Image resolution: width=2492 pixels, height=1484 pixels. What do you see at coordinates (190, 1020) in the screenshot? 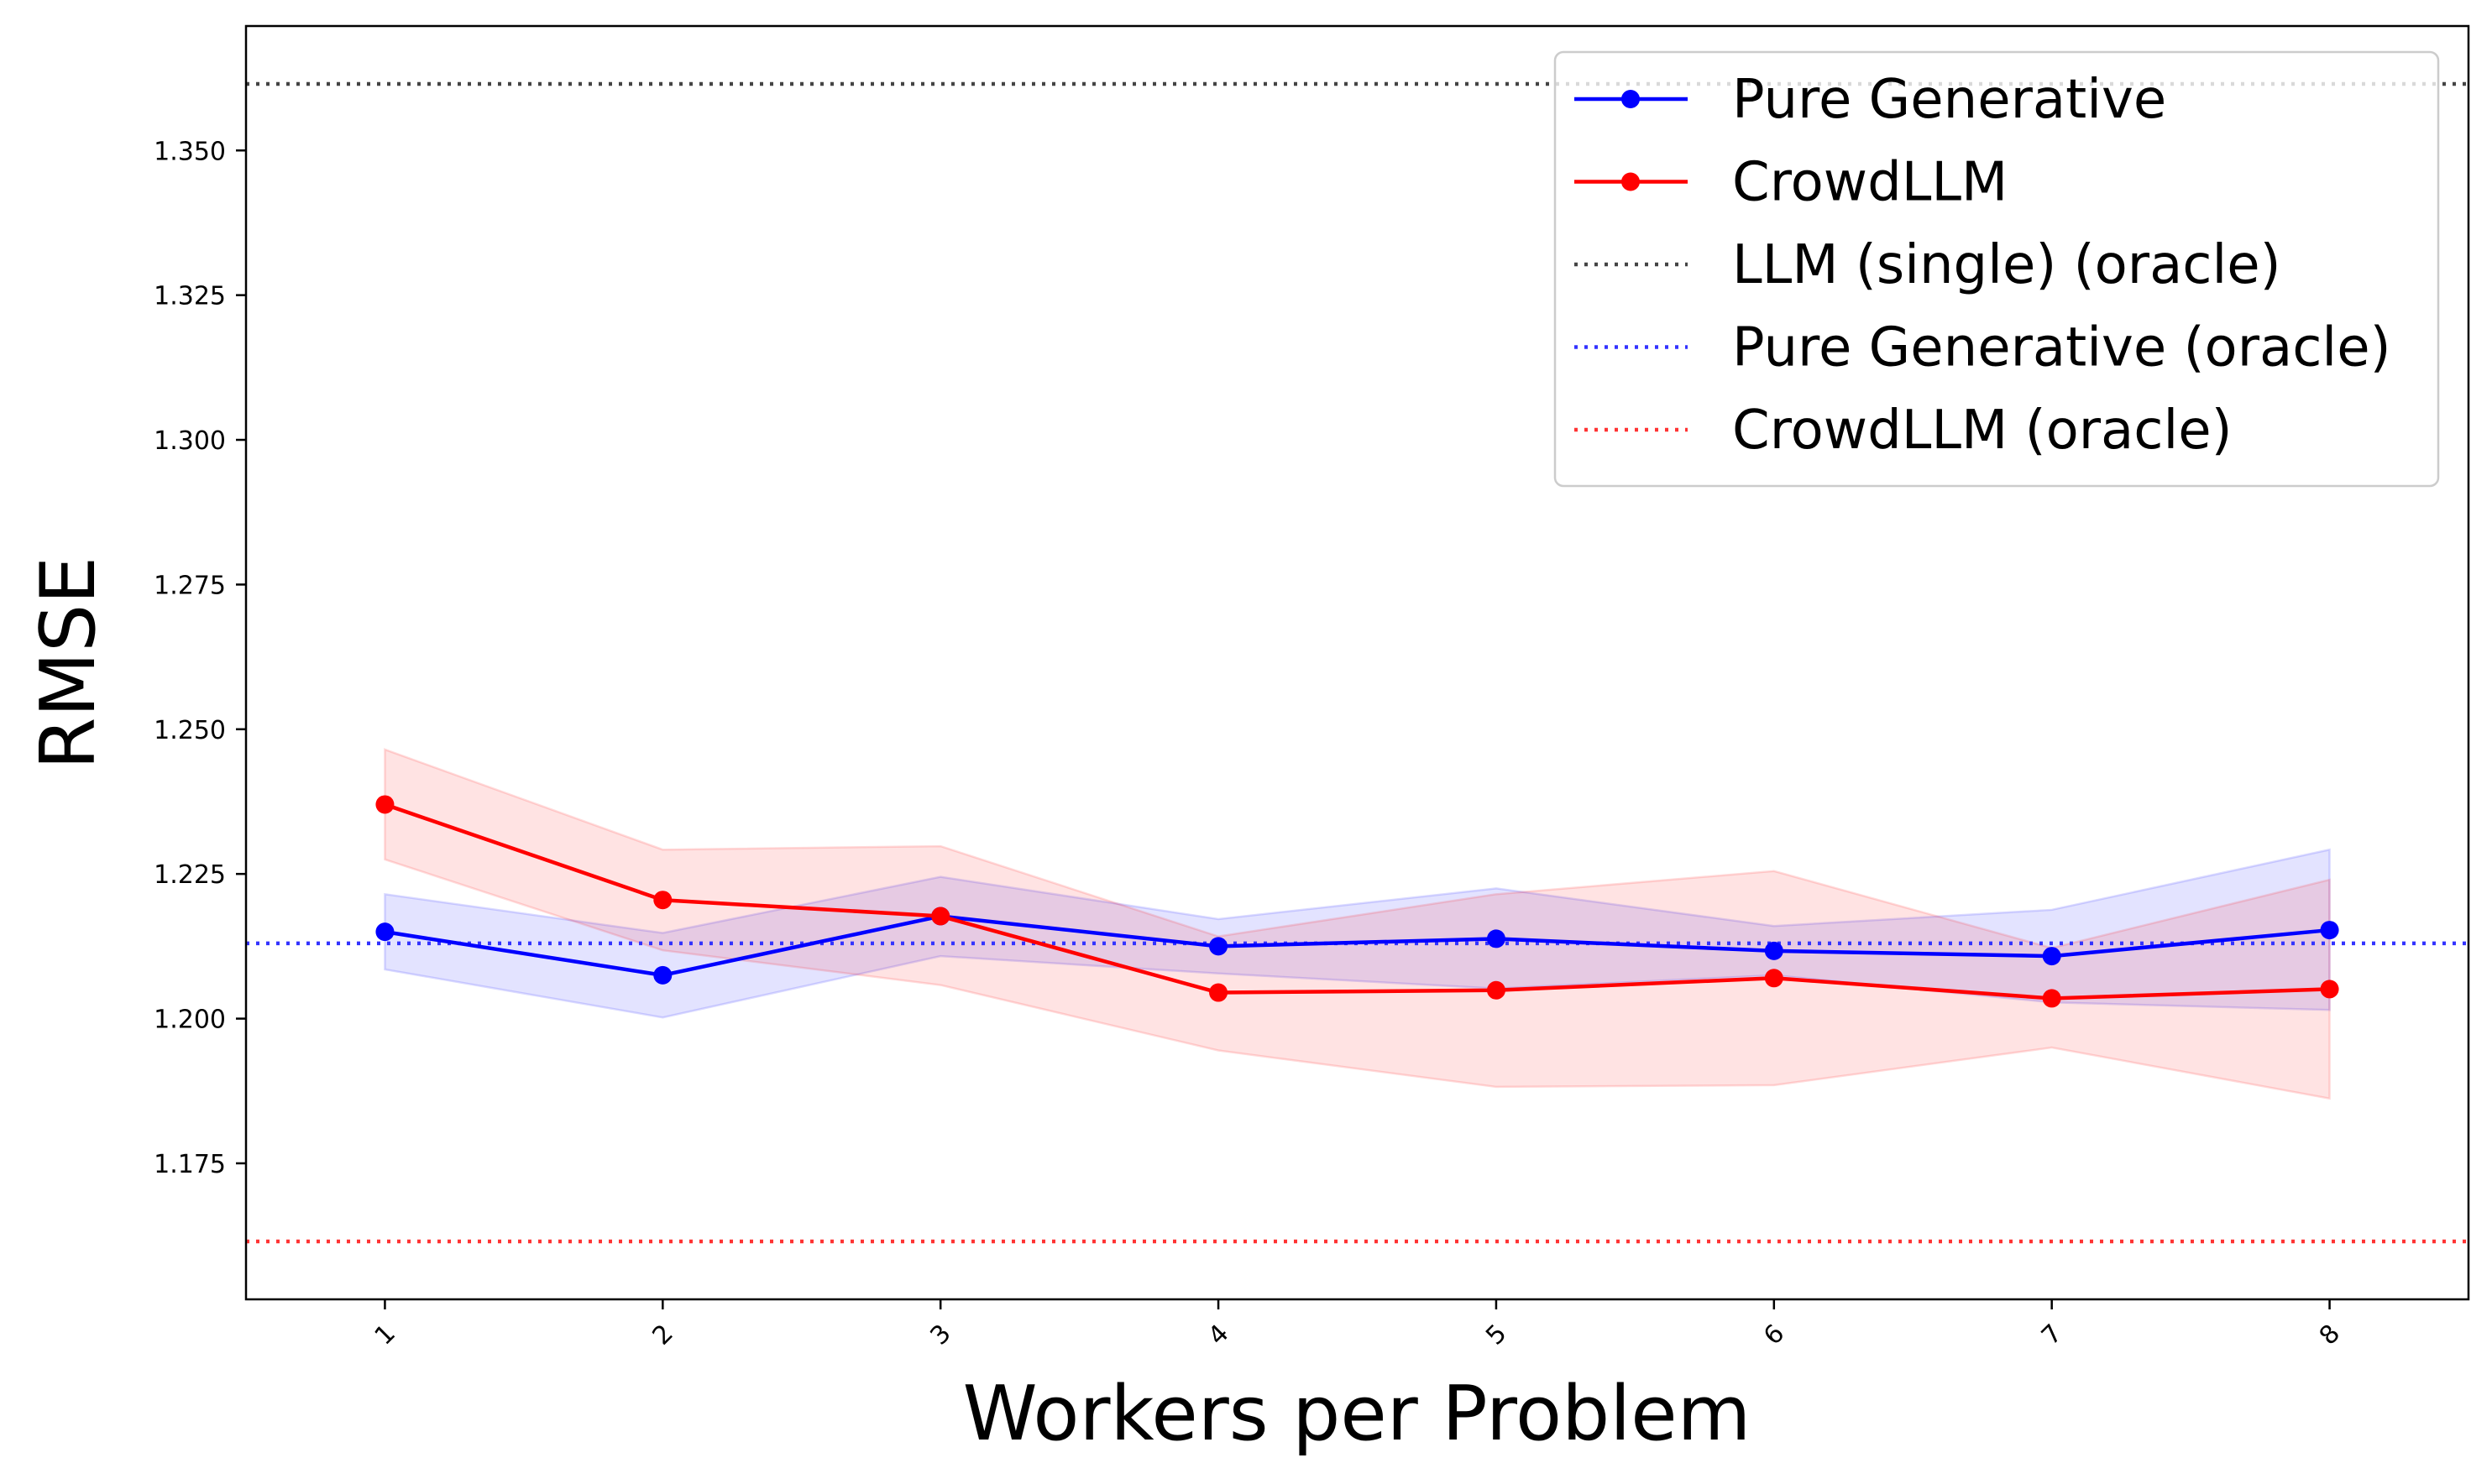
I see `y-tick-label-1: 1.200` at bounding box center [190, 1020].